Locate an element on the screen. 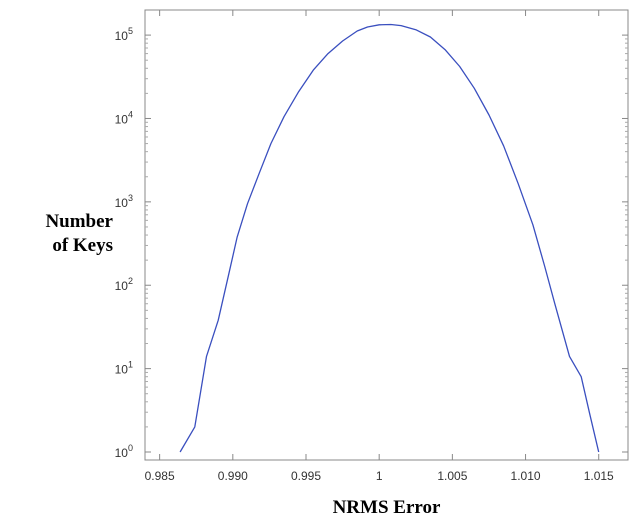  y-tick-label: 10³ is located at coordinates (124, 201).